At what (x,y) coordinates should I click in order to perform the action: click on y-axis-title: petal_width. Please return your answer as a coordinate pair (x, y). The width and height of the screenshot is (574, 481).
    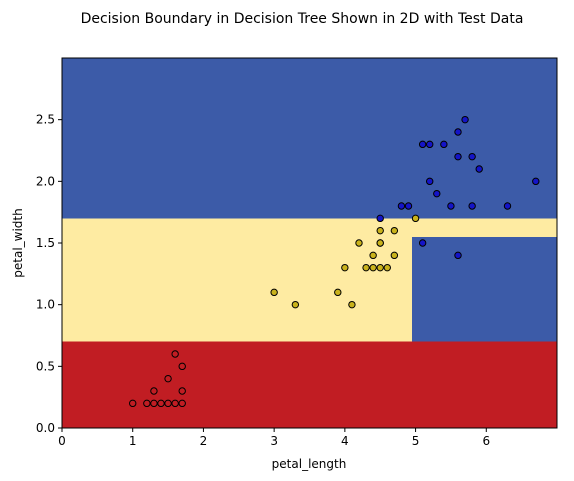
    Looking at the image, I should click on (18, 242).